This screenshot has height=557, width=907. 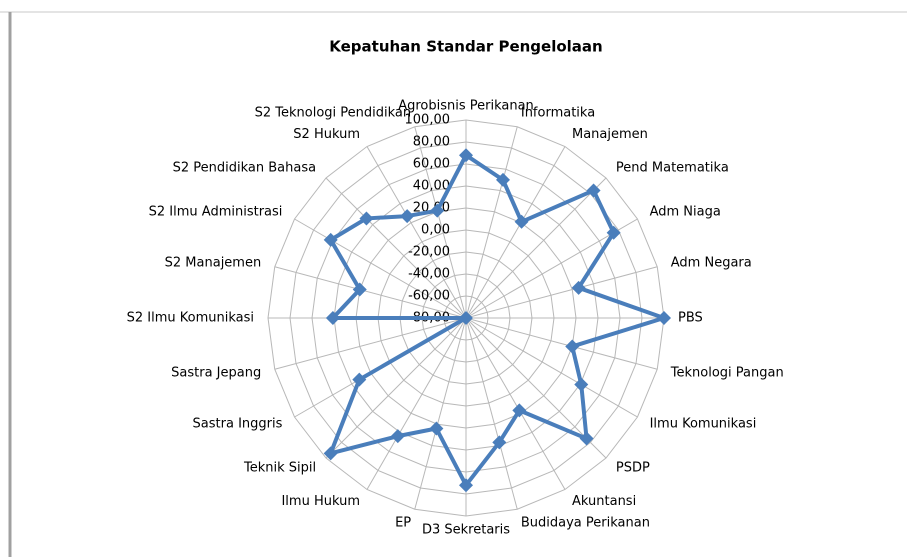 I want to click on y-tick-label: -20,00, so click(x=429, y=252).